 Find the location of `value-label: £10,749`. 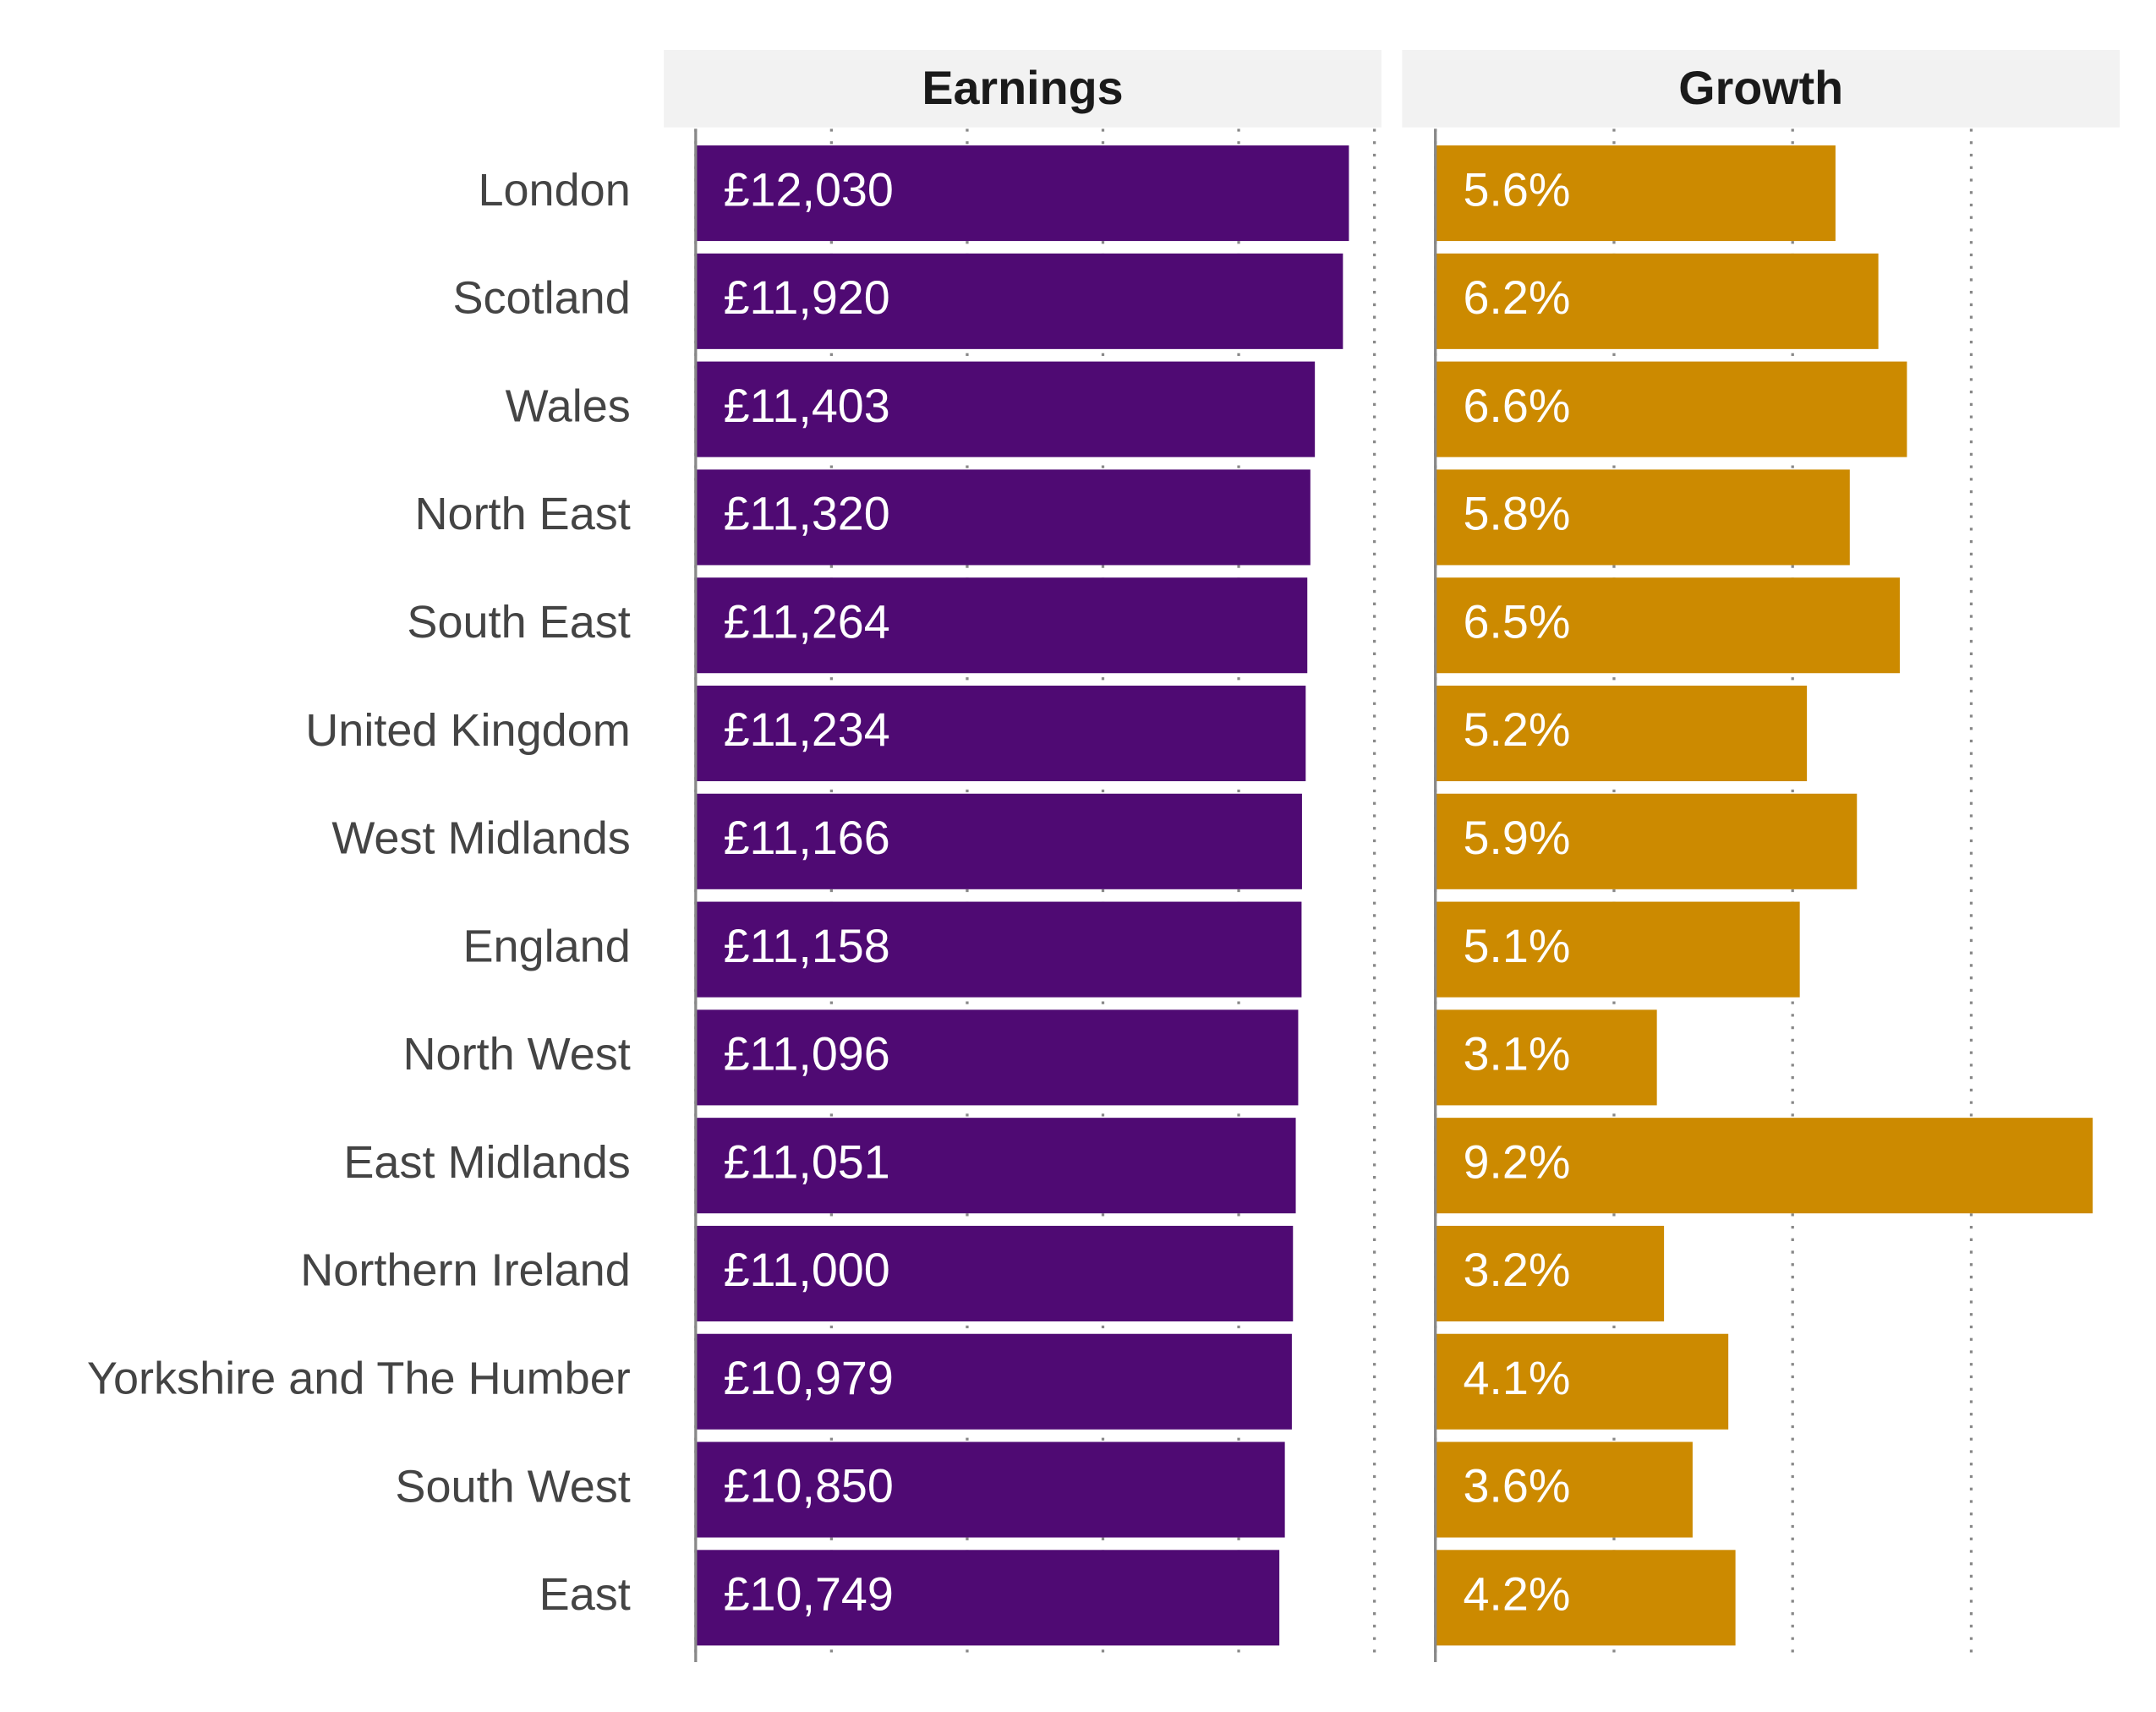

value-label: £10,749 is located at coordinates (809, 1594).